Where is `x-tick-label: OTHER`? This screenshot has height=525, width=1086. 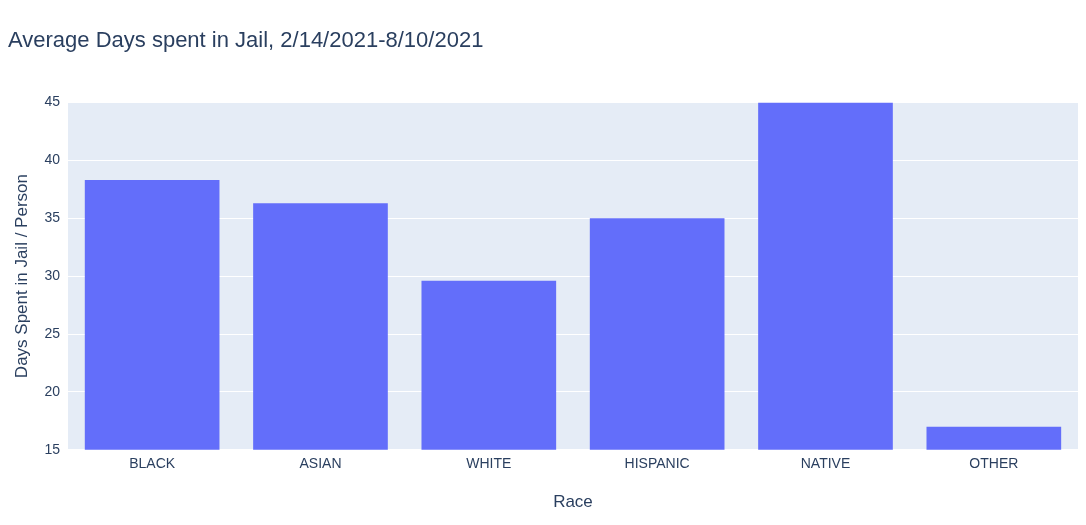
x-tick-label: OTHER is located at coordinates (994, 463).